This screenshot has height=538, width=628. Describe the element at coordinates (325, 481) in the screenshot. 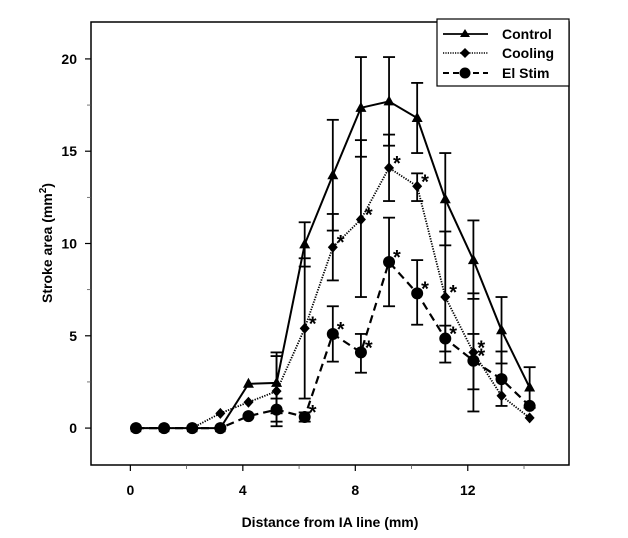

I see `x-axis: 0 4 8 12` at that location.